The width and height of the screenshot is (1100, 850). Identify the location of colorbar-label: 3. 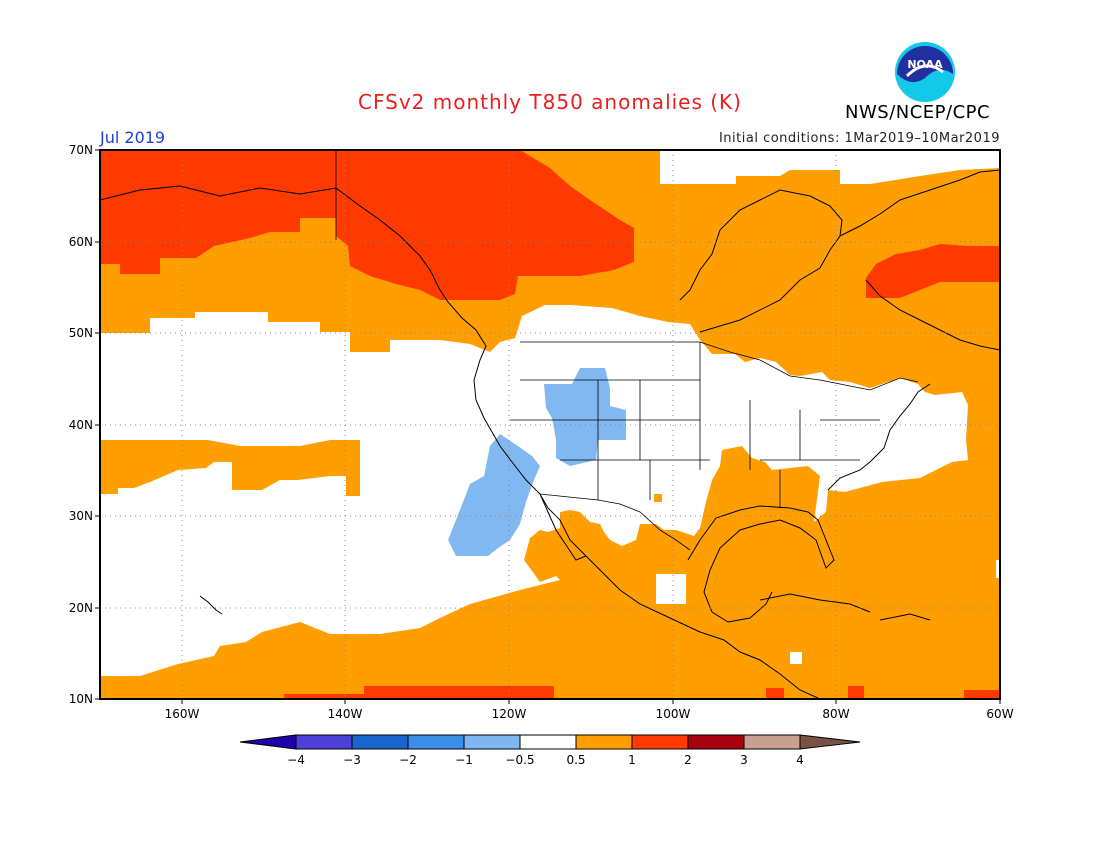
(744, 760).